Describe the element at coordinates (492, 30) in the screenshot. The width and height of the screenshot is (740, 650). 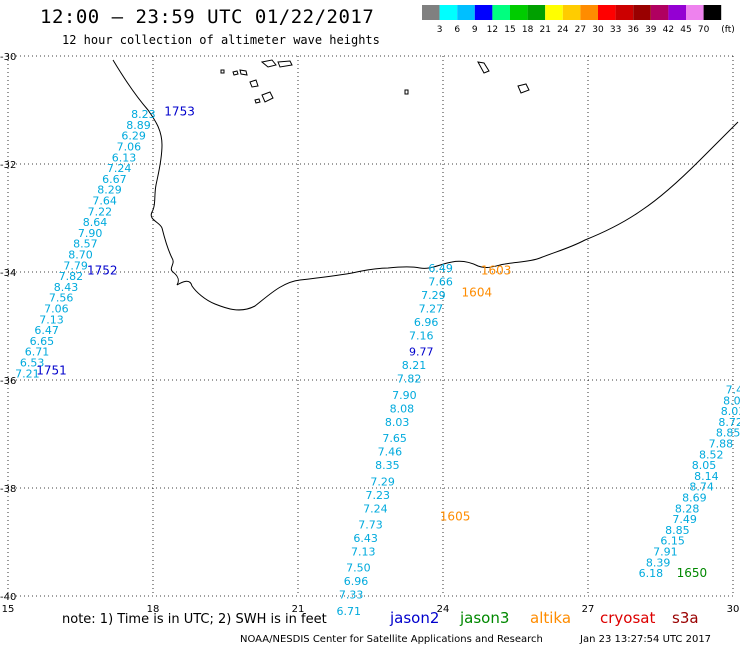
I see `colorbar-tick-label: 12` at that location.